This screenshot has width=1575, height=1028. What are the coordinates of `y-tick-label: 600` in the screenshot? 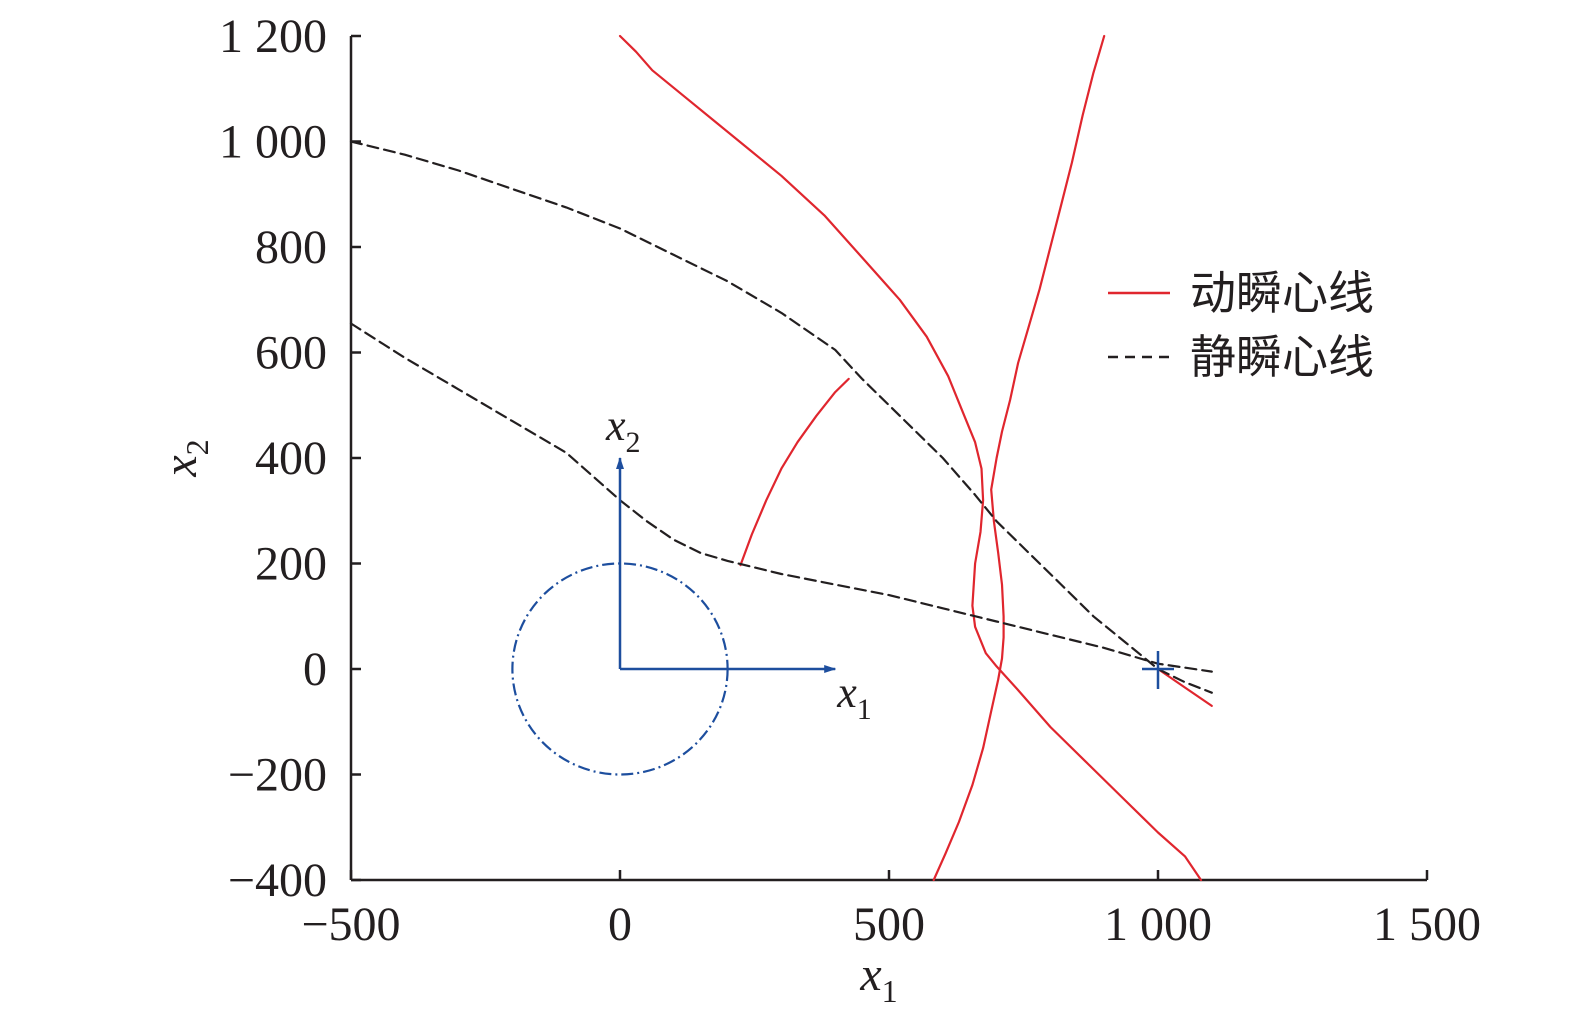 It's located at (291, 353).